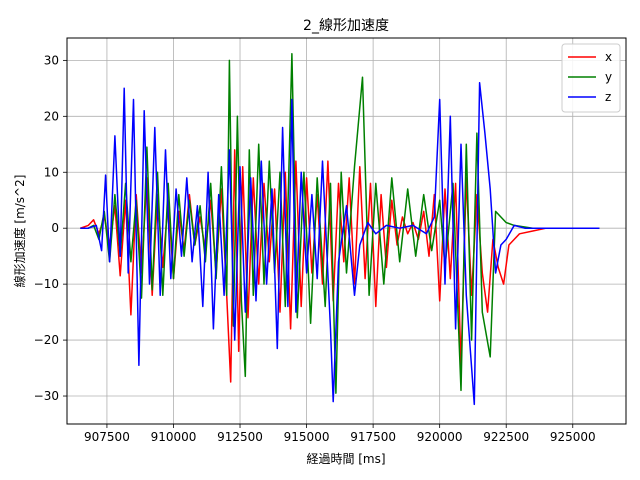 This screenshot has height=480, width=640. I want to click on x-tick-label: 917500, so click(373, 437).